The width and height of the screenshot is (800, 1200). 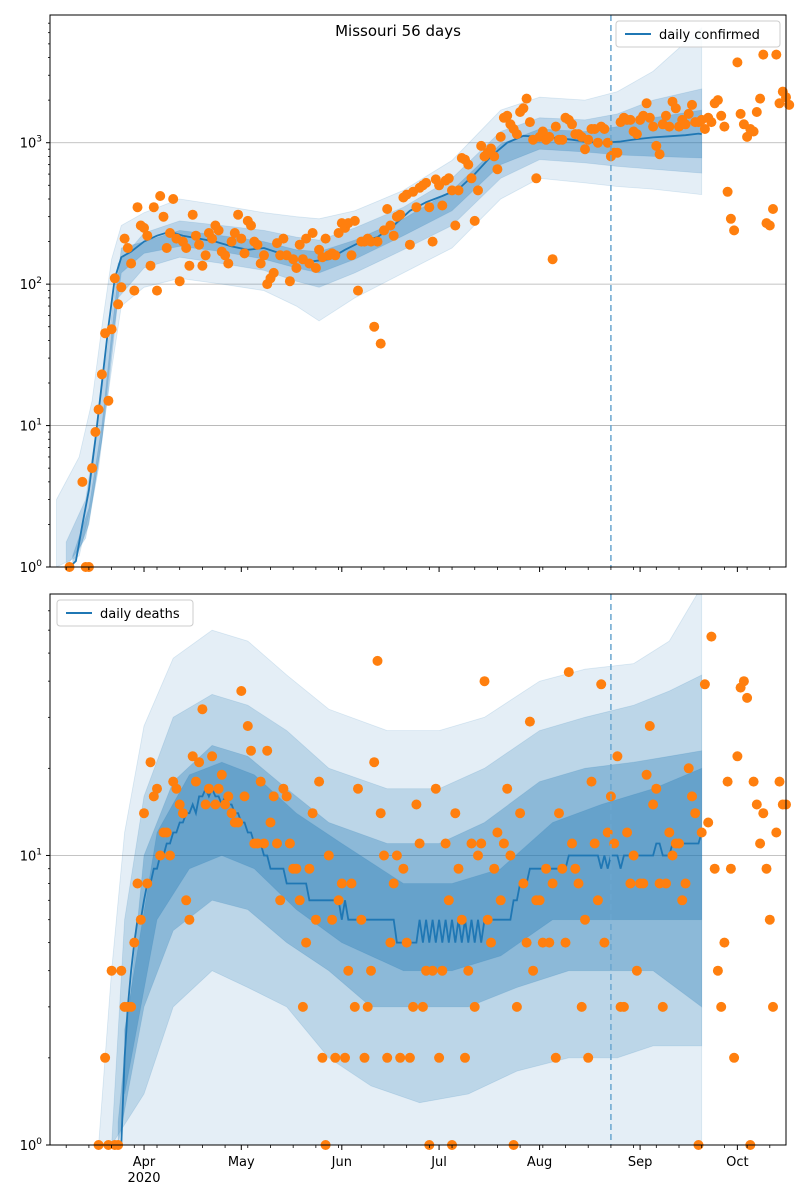 What do you see at coordinates (341, 1162) in the screenshot?
I see `x-tick-label: Jun` at bounding box center [341, 1162].